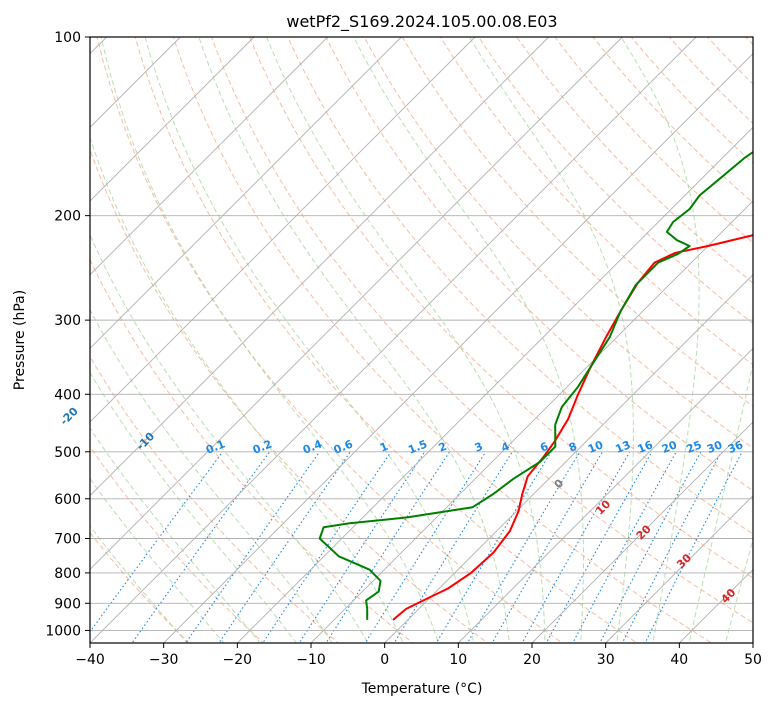 The image size is (775, 708). Describe the element at coordinates (694, 447) in the screenshot. I see `mixing-ratio-label: 25` at that location.